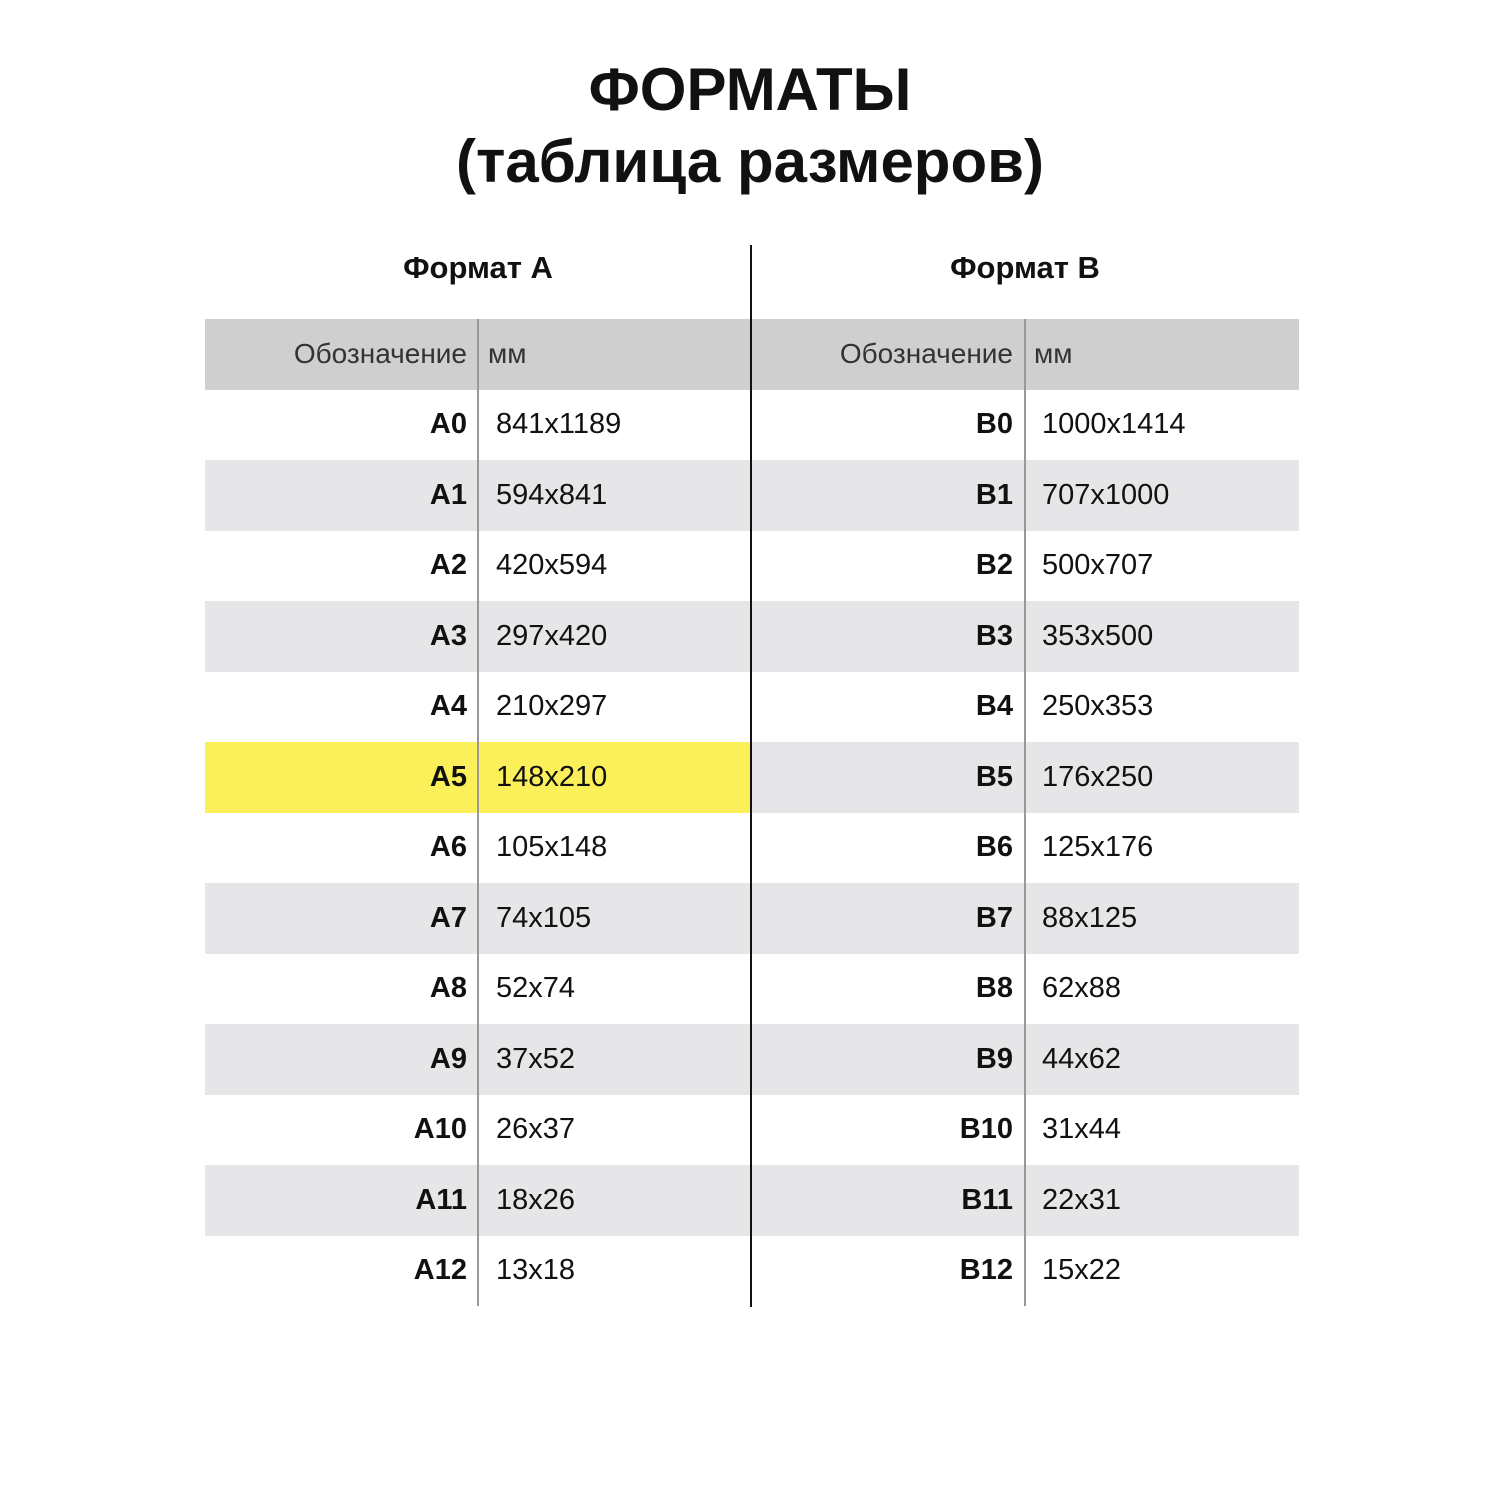 Image resolution: width=1500 pixels, height=1500 pixels. I want to click on table-row: A6 105x148, so click(478, 848).